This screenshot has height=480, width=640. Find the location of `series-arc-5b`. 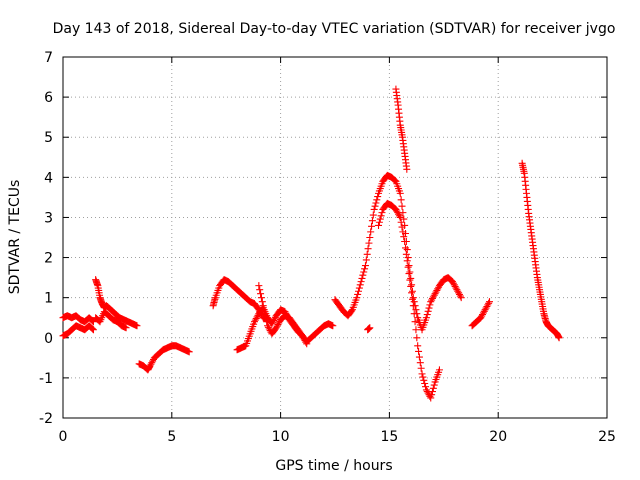

series-arc-5b is located at coordinates (283, 315).